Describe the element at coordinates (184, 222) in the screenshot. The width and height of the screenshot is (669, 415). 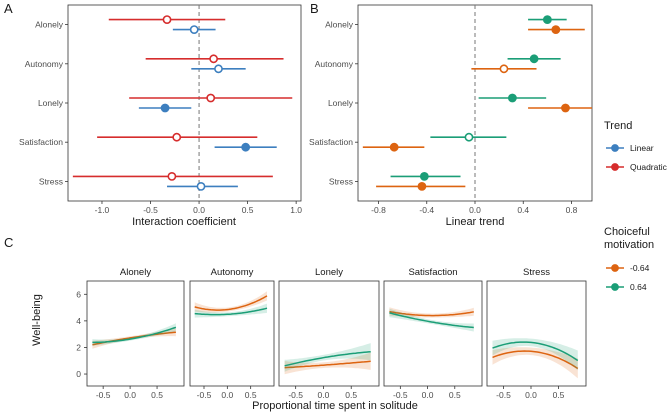
I see `panel-a-xlabel: Interaction coefficient` at that location.